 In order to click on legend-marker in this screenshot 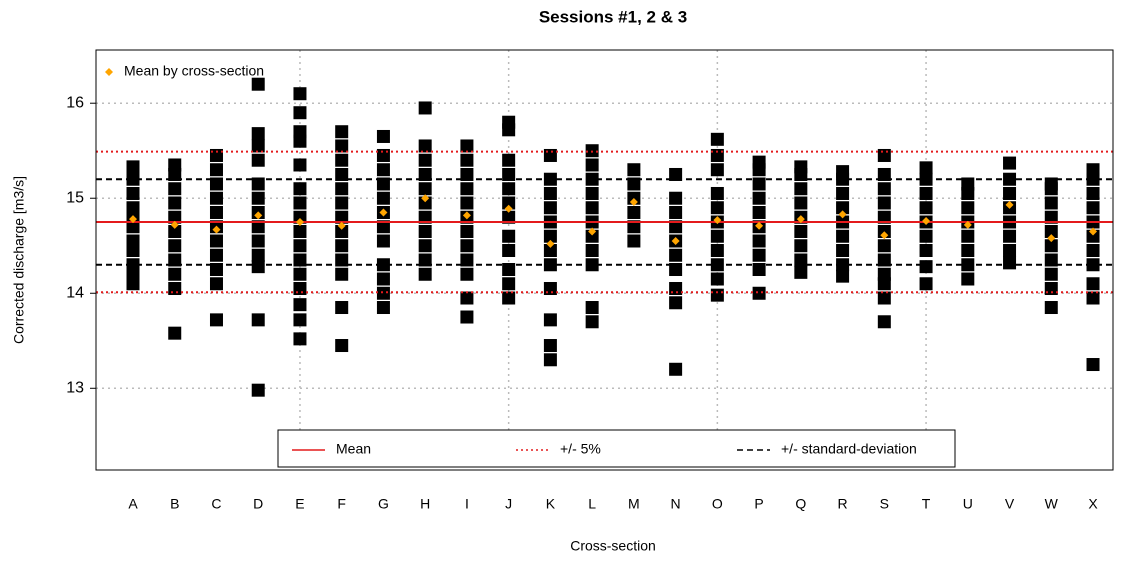, I will do `click(109, 72)`.